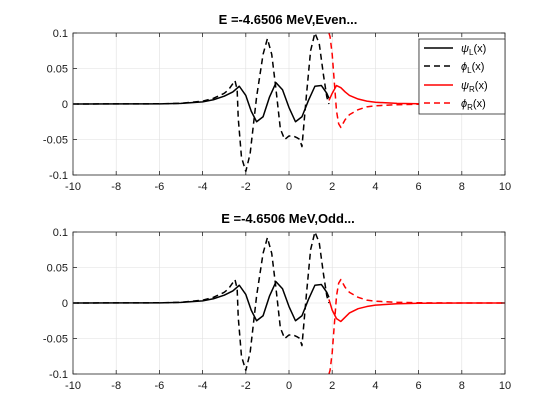 The height and width of the screenshot is (420, 560). What do you see at coordinates (472, 68) in the screenshot?
I see `legend-label: ϕL(x)` at bounding box center [472, 68].